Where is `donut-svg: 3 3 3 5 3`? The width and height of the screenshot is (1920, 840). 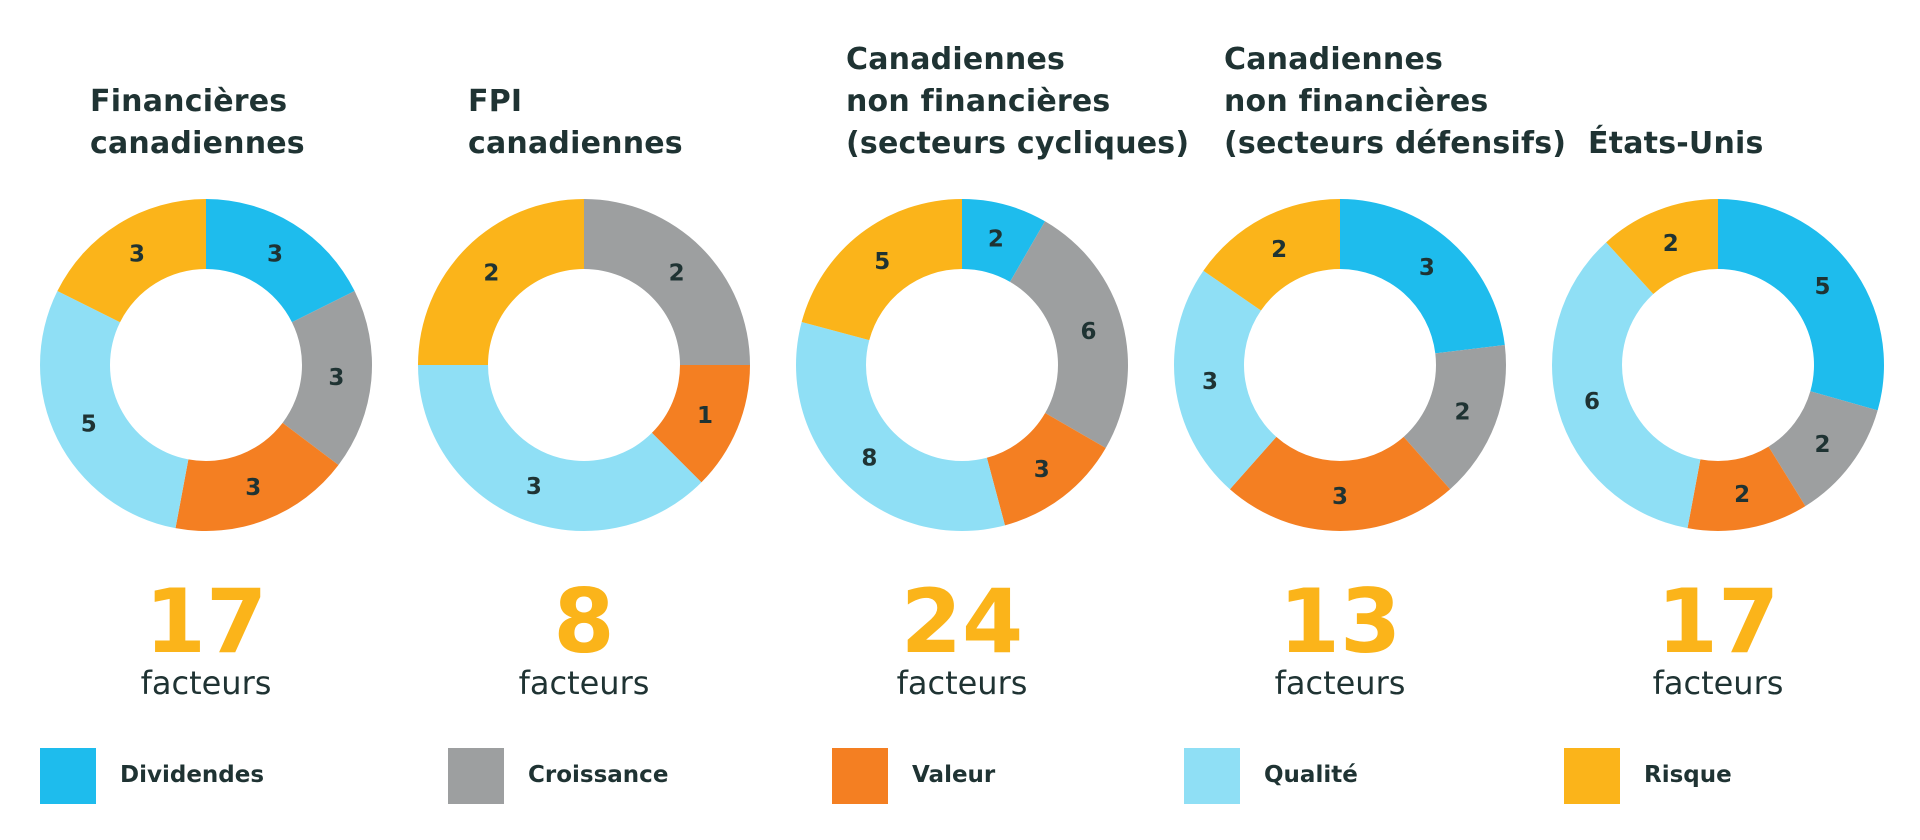
donut-svg: 3 3 3 5 3 is located at coordinates (206, 365).